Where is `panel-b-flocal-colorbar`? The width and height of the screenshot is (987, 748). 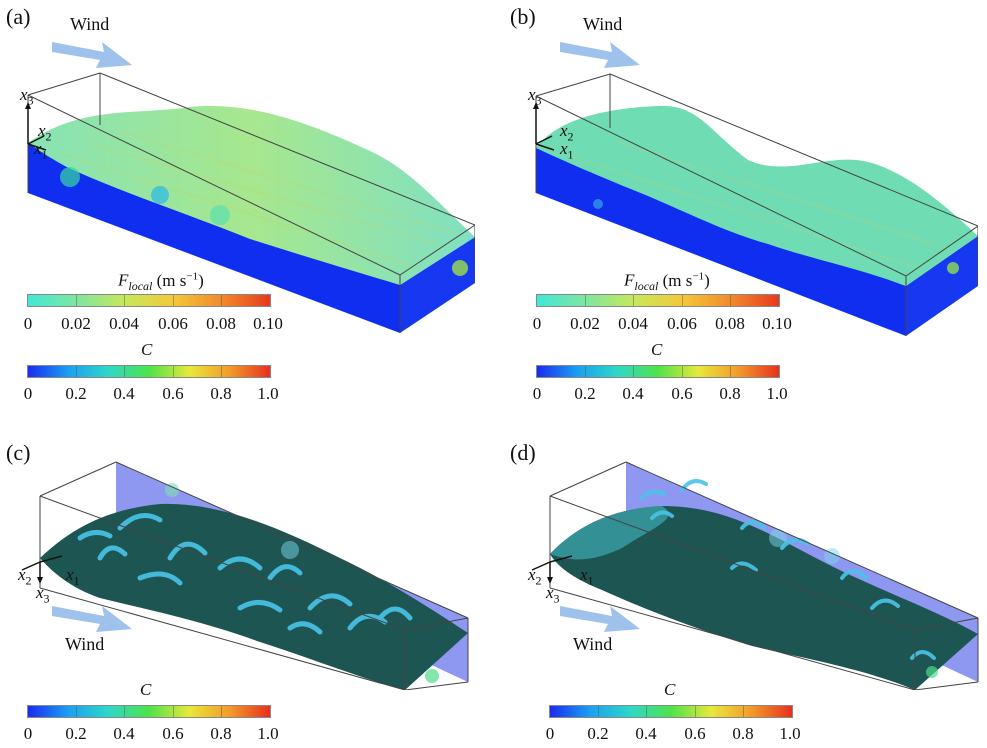
panel-b-flocal-colorbar is located at coordinates (658, 300).